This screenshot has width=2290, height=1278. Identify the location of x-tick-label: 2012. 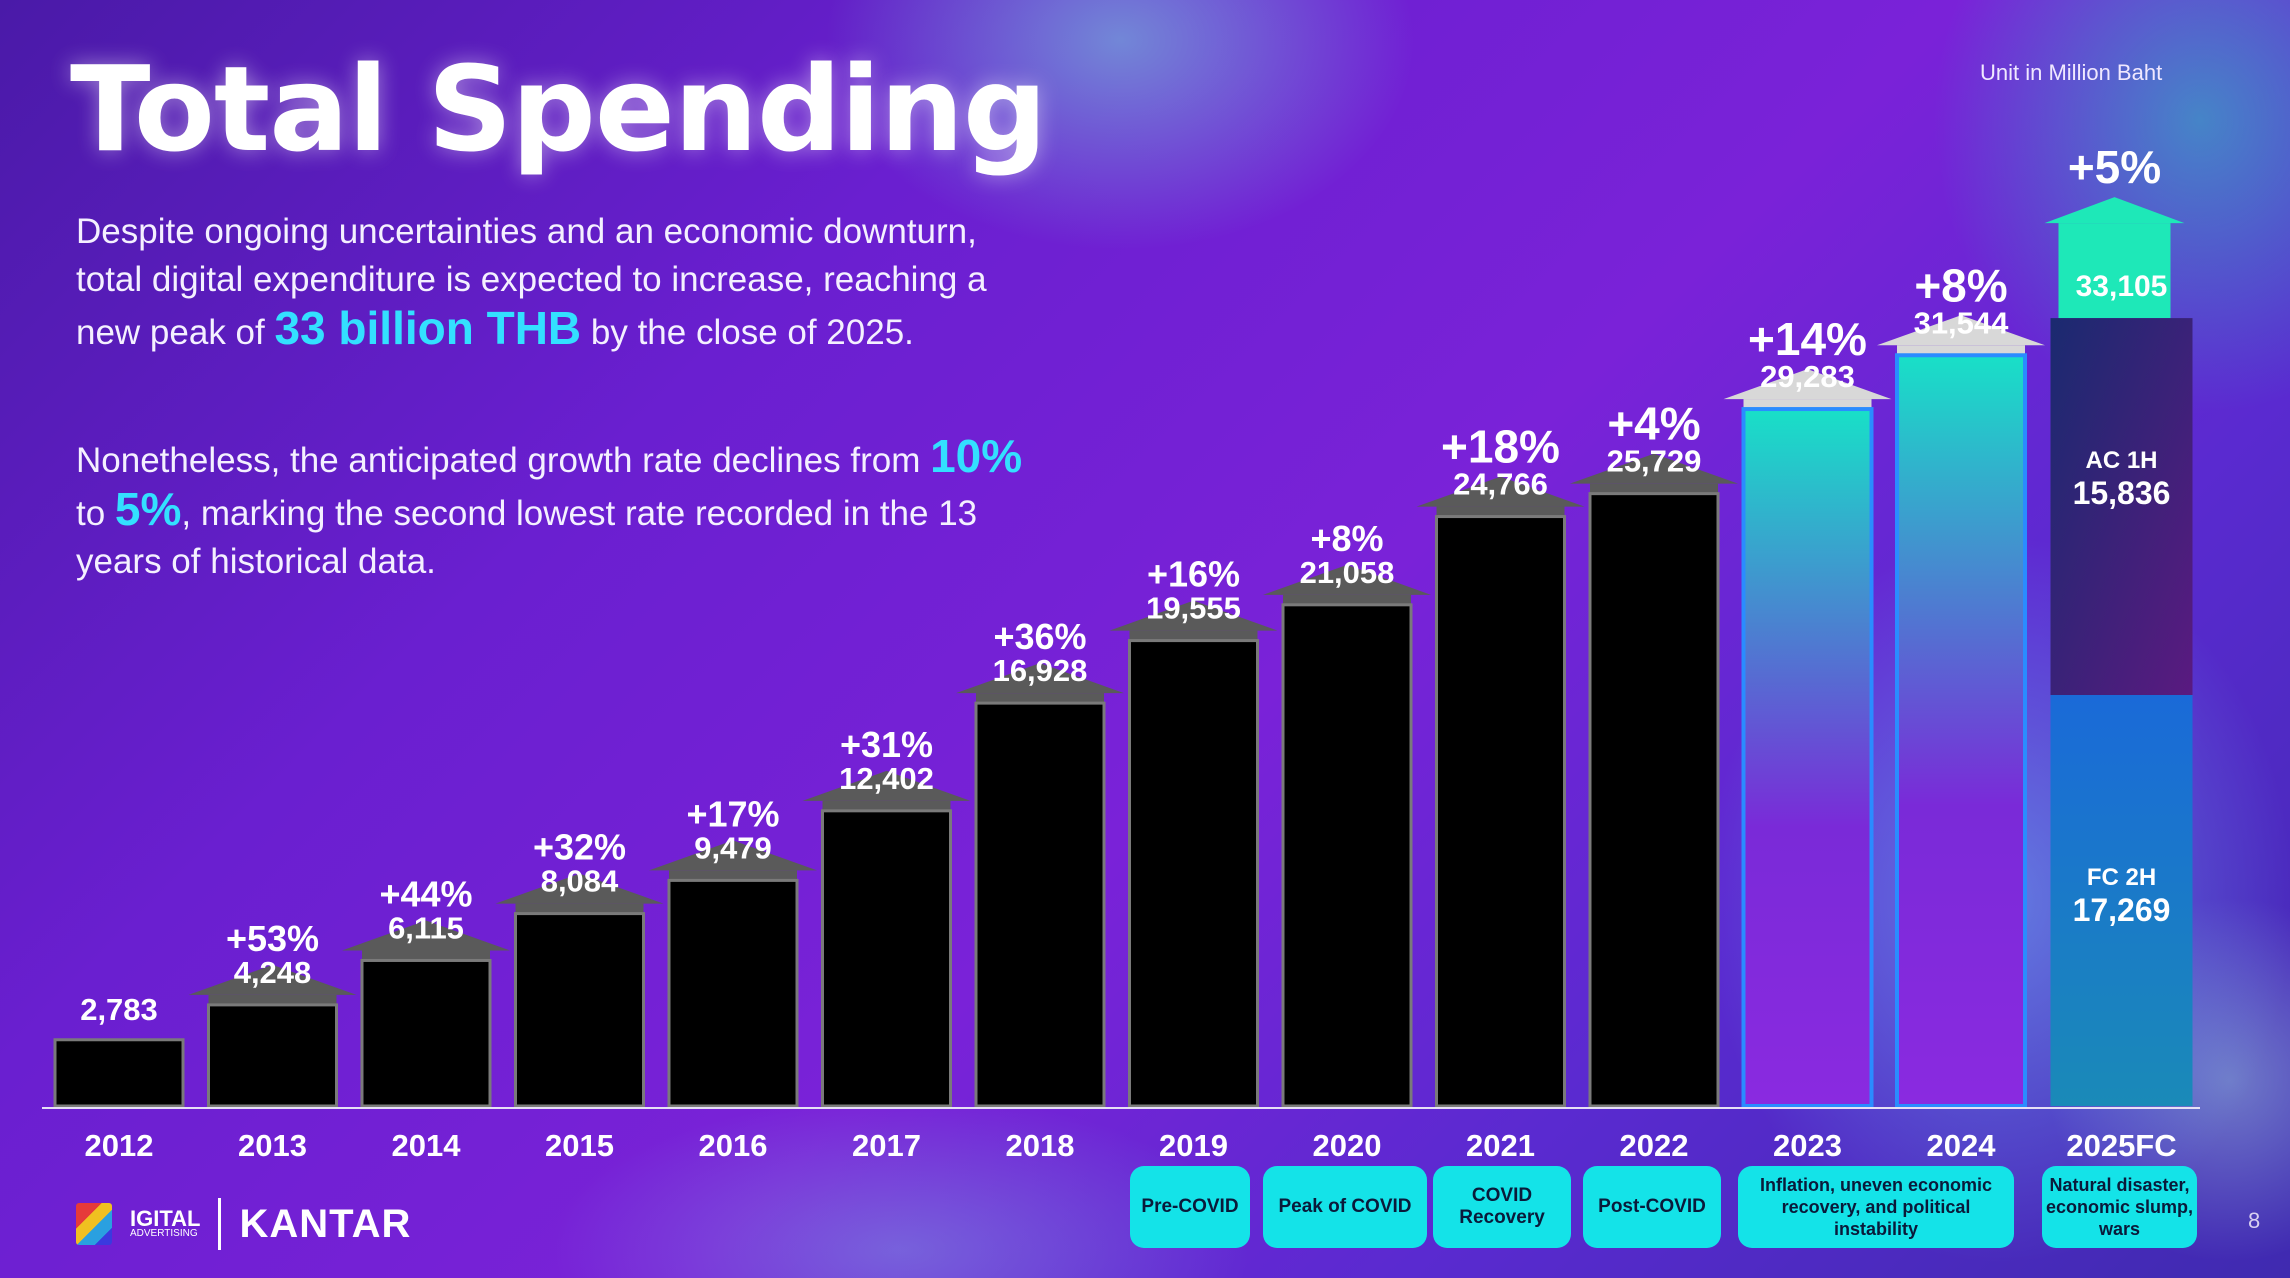
(119, 1145).